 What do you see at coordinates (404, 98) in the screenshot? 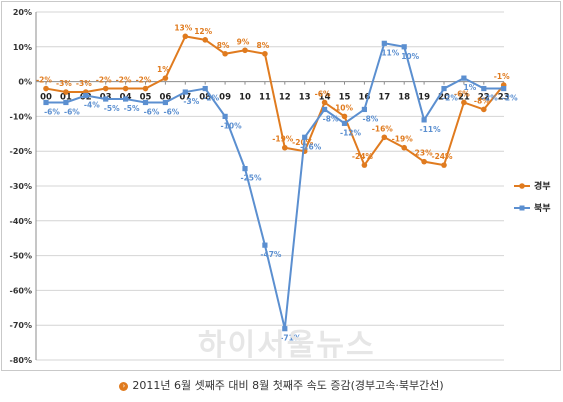
I see `x-tick-label: 18` at bounding box center [404, 98].